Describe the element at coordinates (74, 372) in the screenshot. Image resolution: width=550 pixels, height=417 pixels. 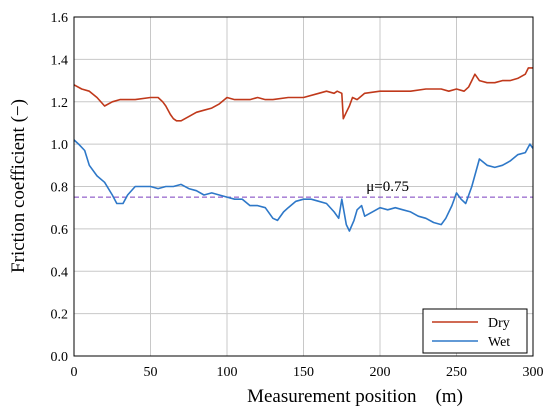
I see `x-tick-label: 0` at that location.